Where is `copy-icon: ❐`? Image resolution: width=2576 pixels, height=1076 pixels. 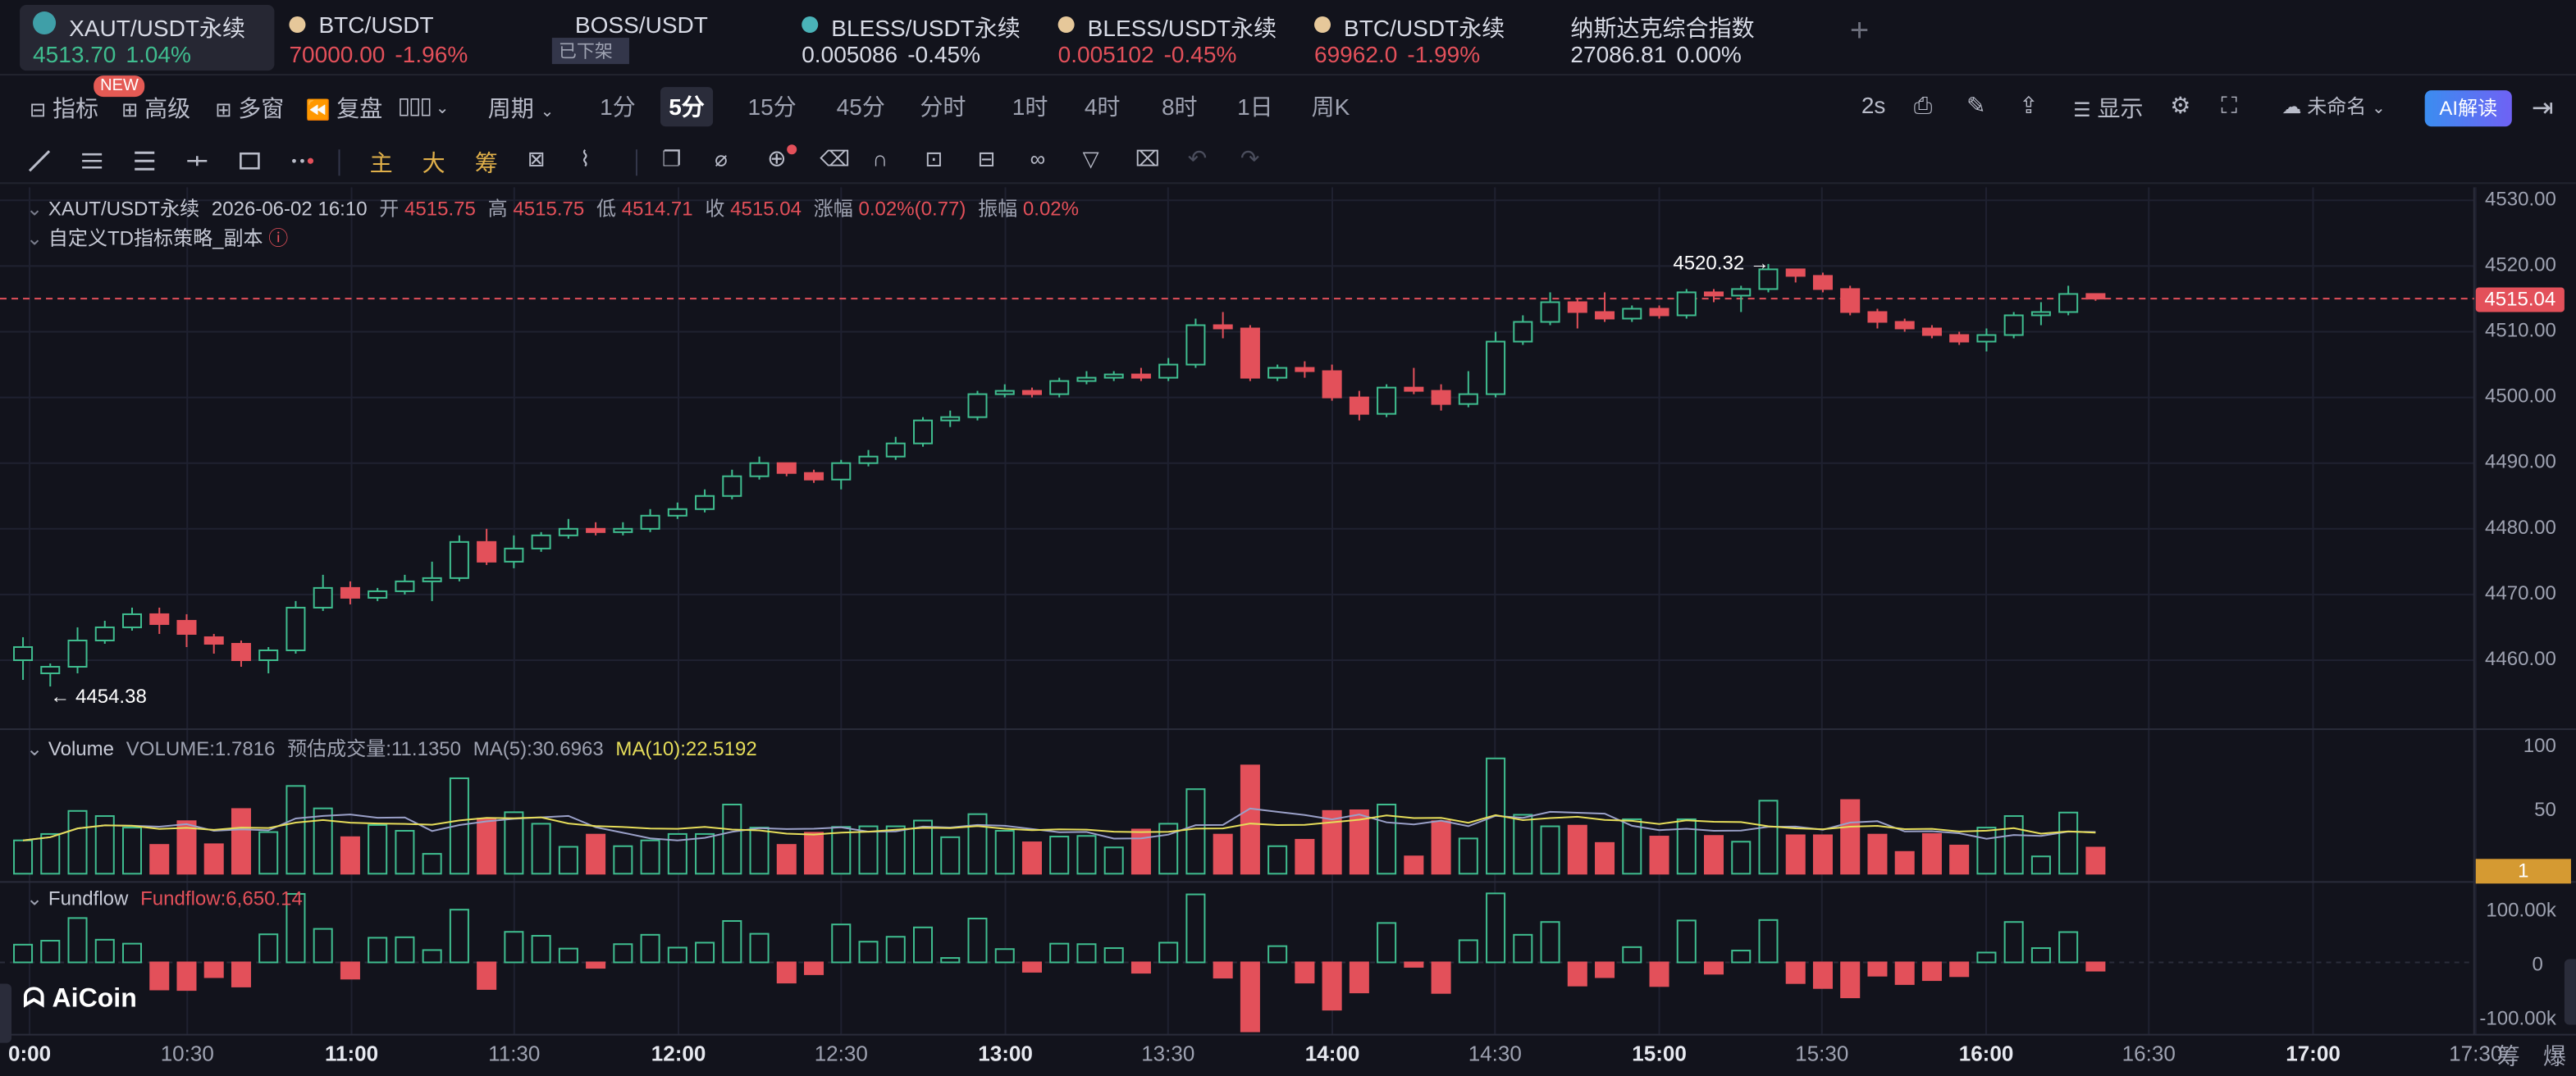
copy-icon: ❐ is located at coordinates (672, 158).